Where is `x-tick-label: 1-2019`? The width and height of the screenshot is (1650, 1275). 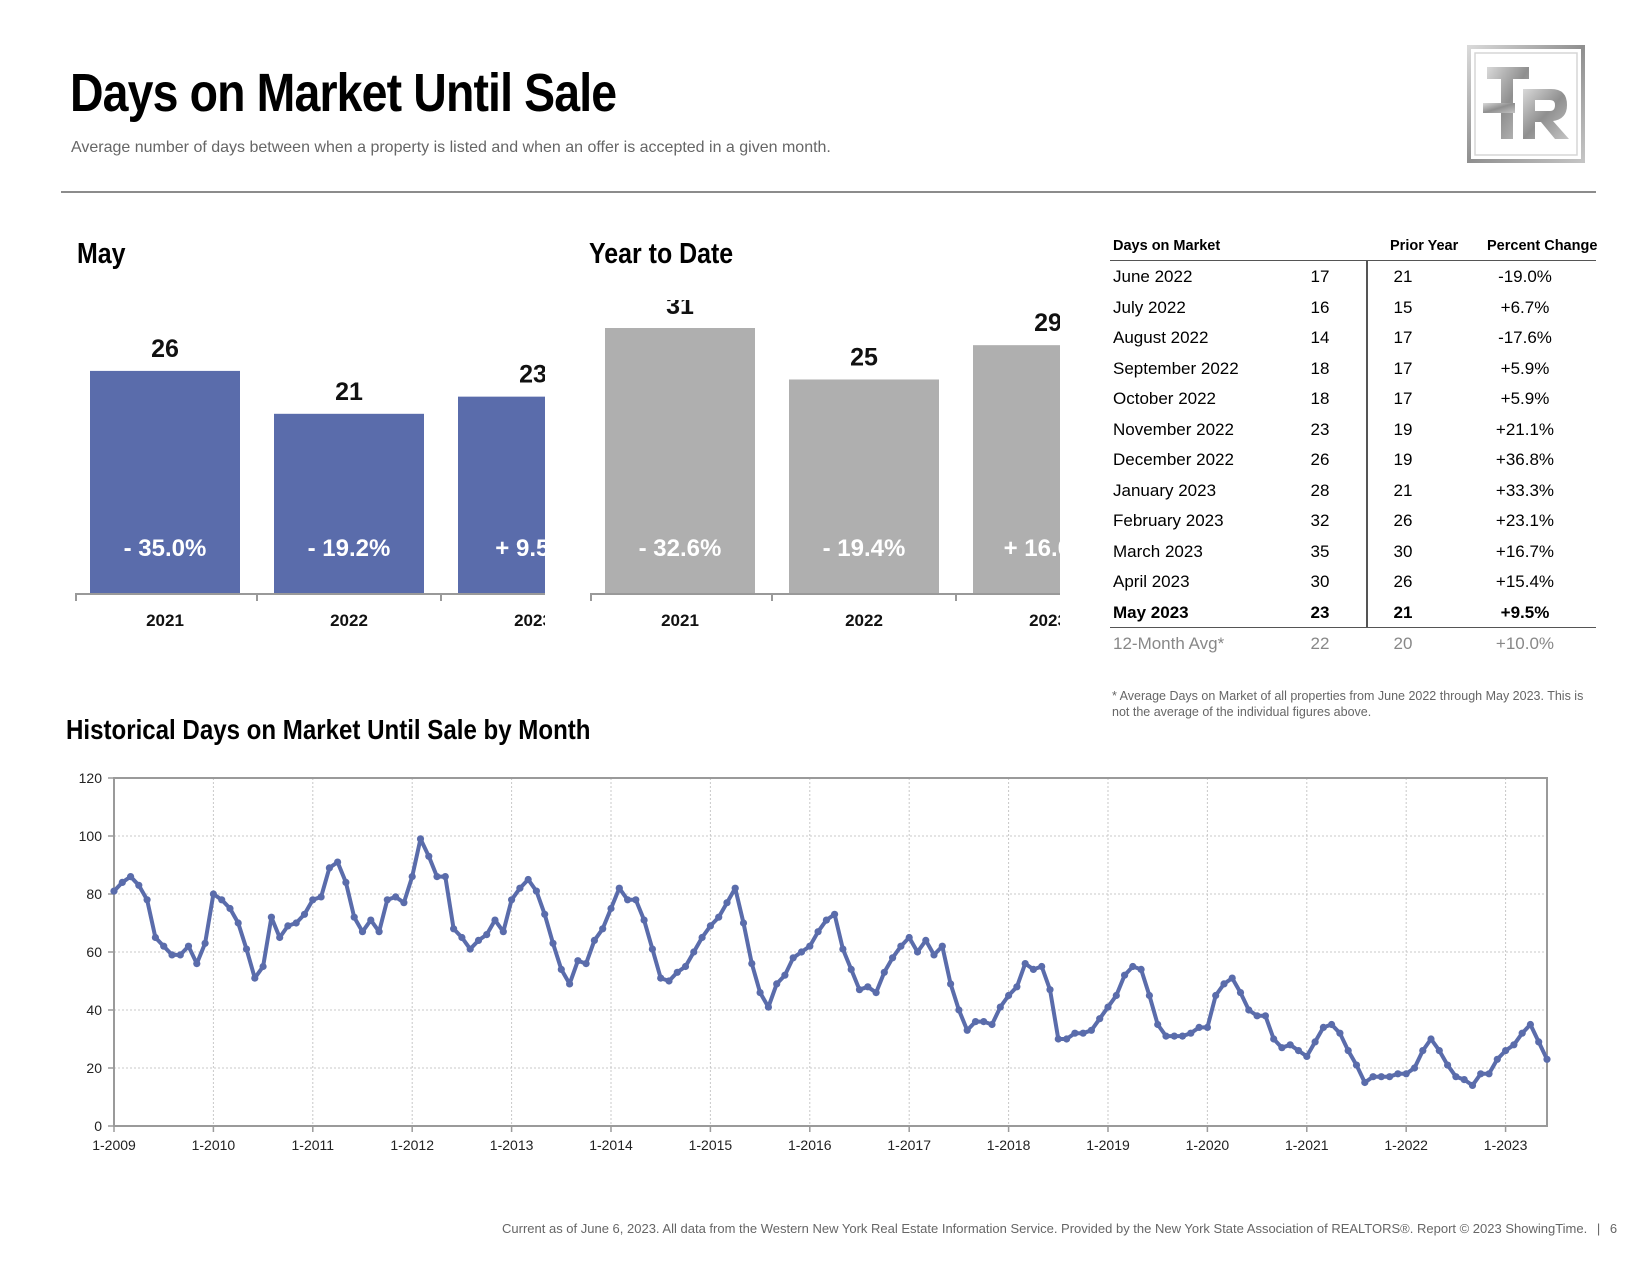 x-tick-label: 1-2019 is located at coordinates (1108, 1145).